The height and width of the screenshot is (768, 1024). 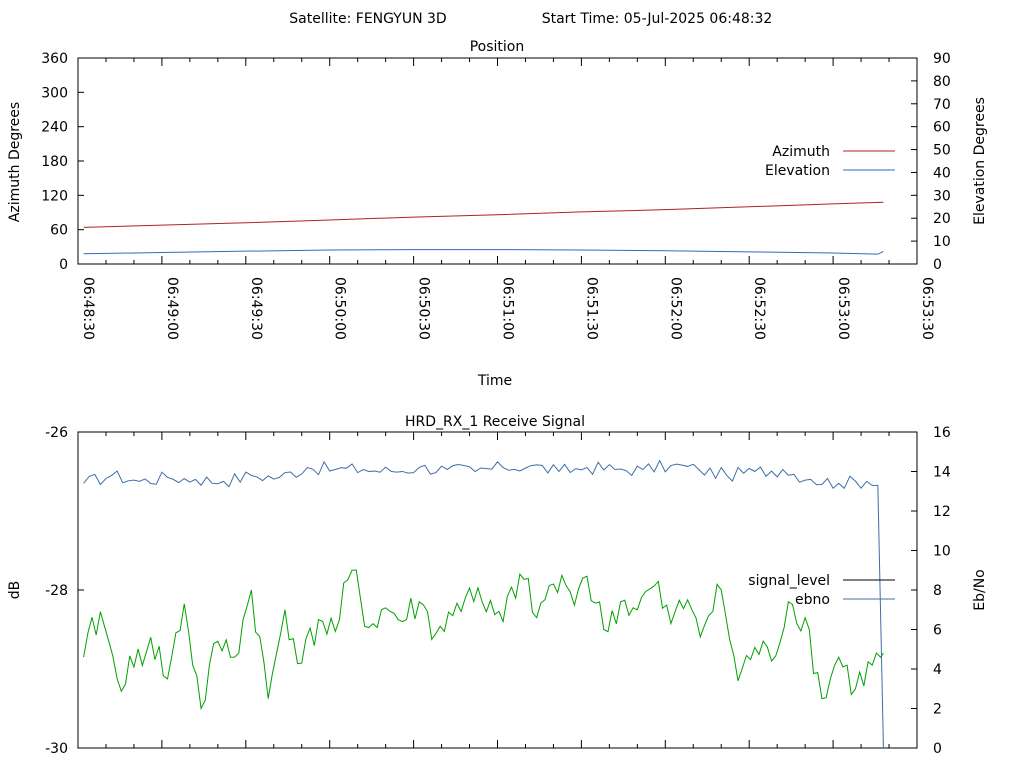 What do you see at coordinates (54, 59) in the screenshot?
I see `position-y-tick-label: 360` at bounding box center [54, 59].